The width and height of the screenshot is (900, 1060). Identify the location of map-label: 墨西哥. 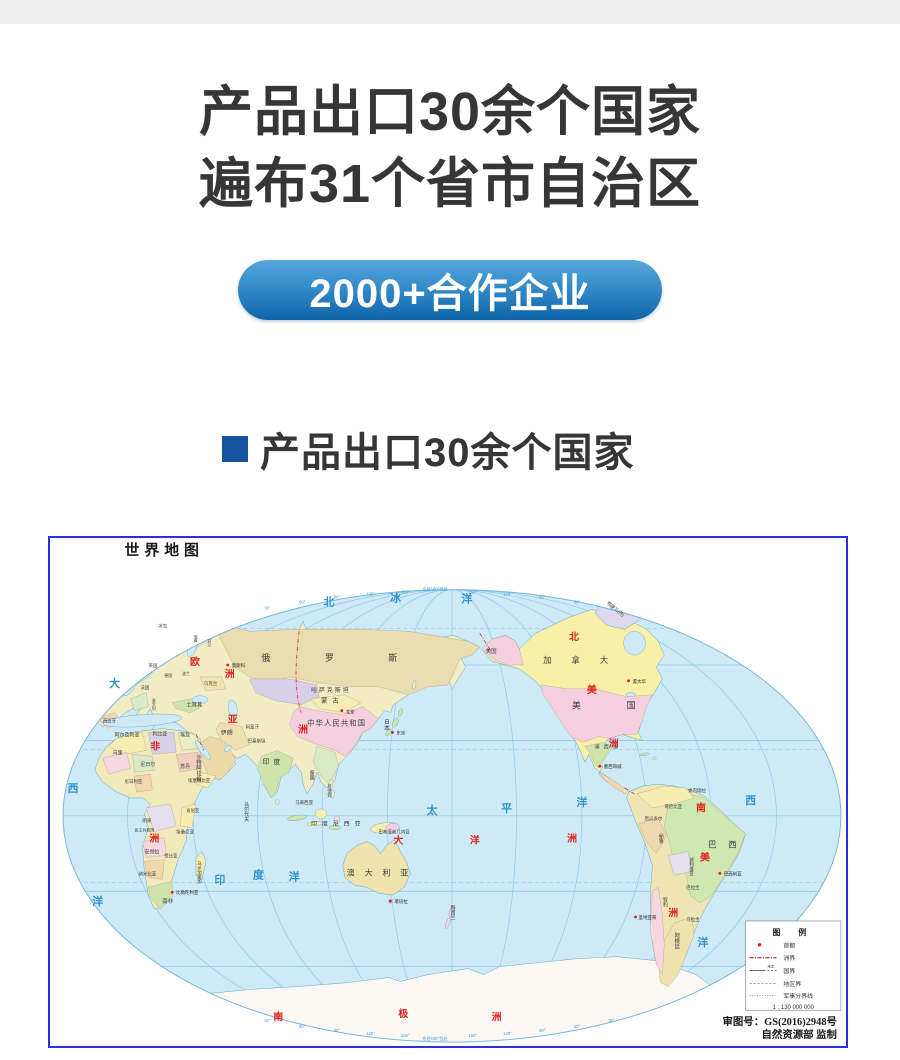
(608, 747).